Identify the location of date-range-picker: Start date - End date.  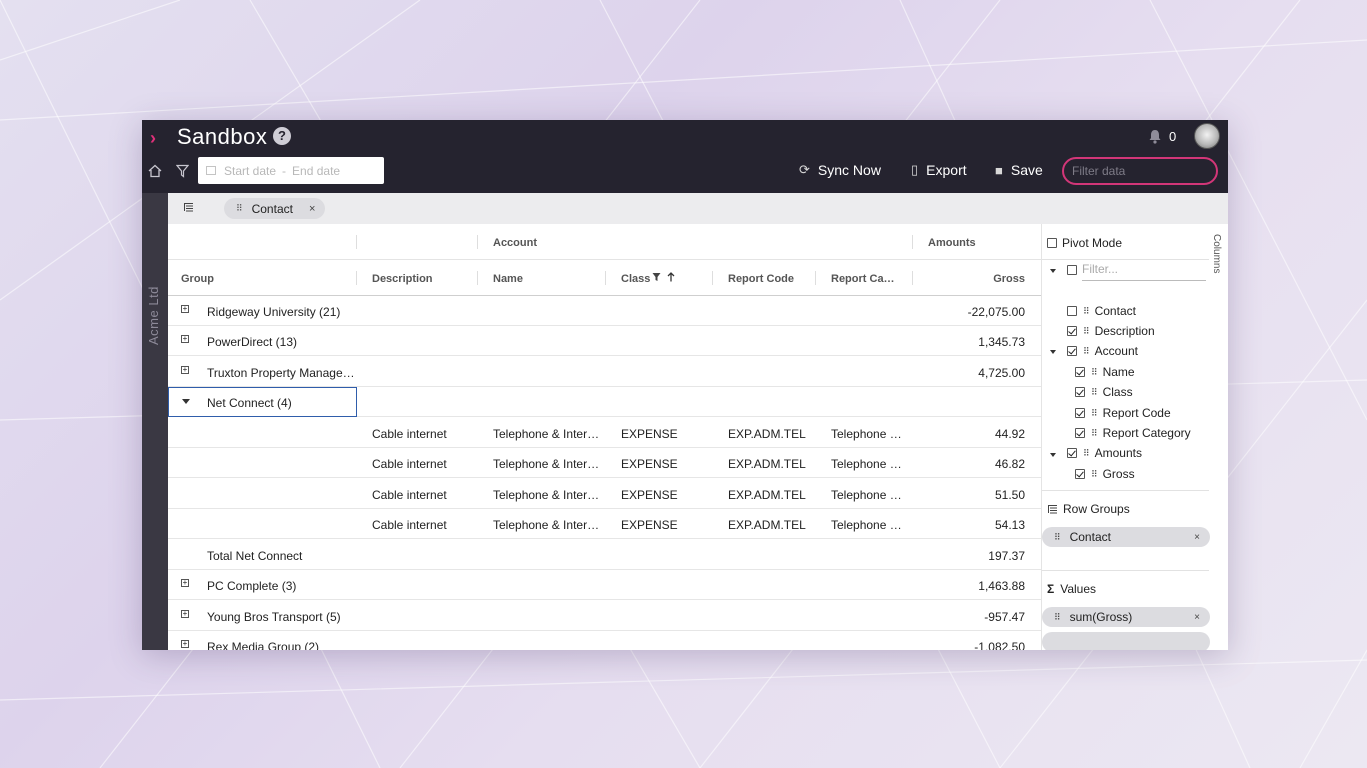
(291, 170).